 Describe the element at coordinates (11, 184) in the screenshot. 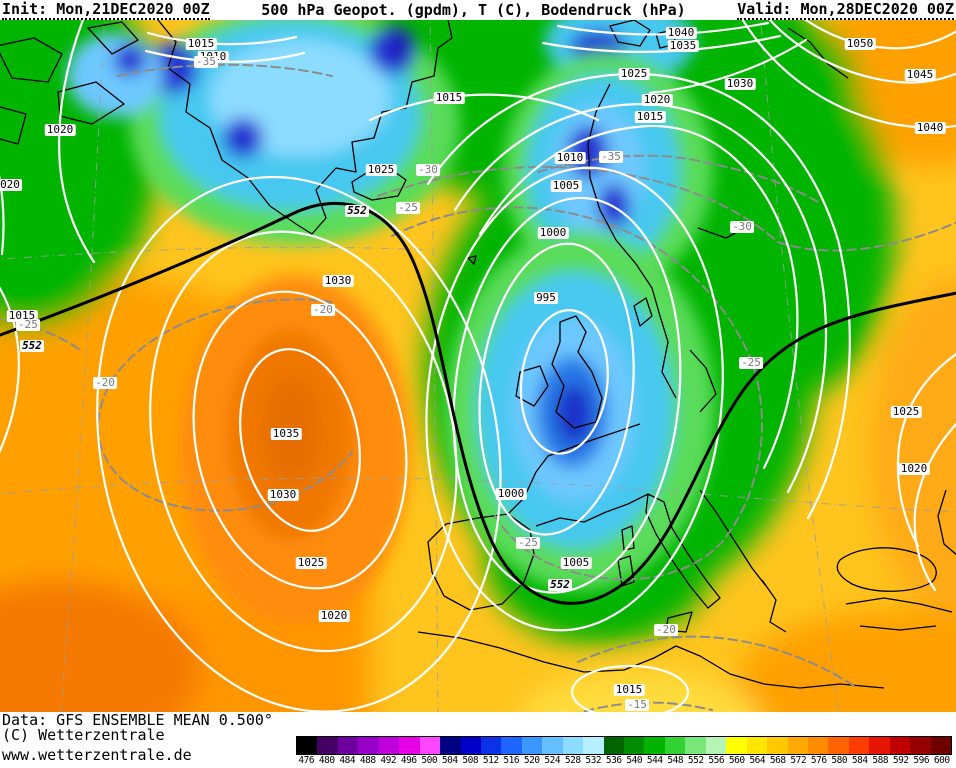

I see `pressure-label: 020` at that location.